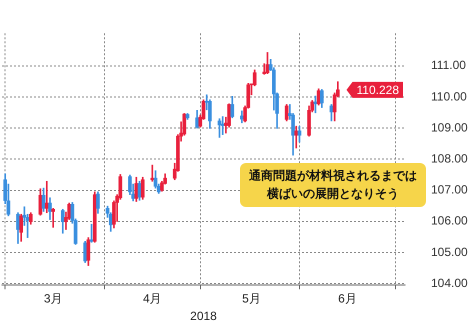 Image resolution: width=475 pixels, height=324 pixels. What do you see at coordinates (449, 159) in the screenshot?
I see `y-tick-label: 108.00` at bounding box center [449, 159].